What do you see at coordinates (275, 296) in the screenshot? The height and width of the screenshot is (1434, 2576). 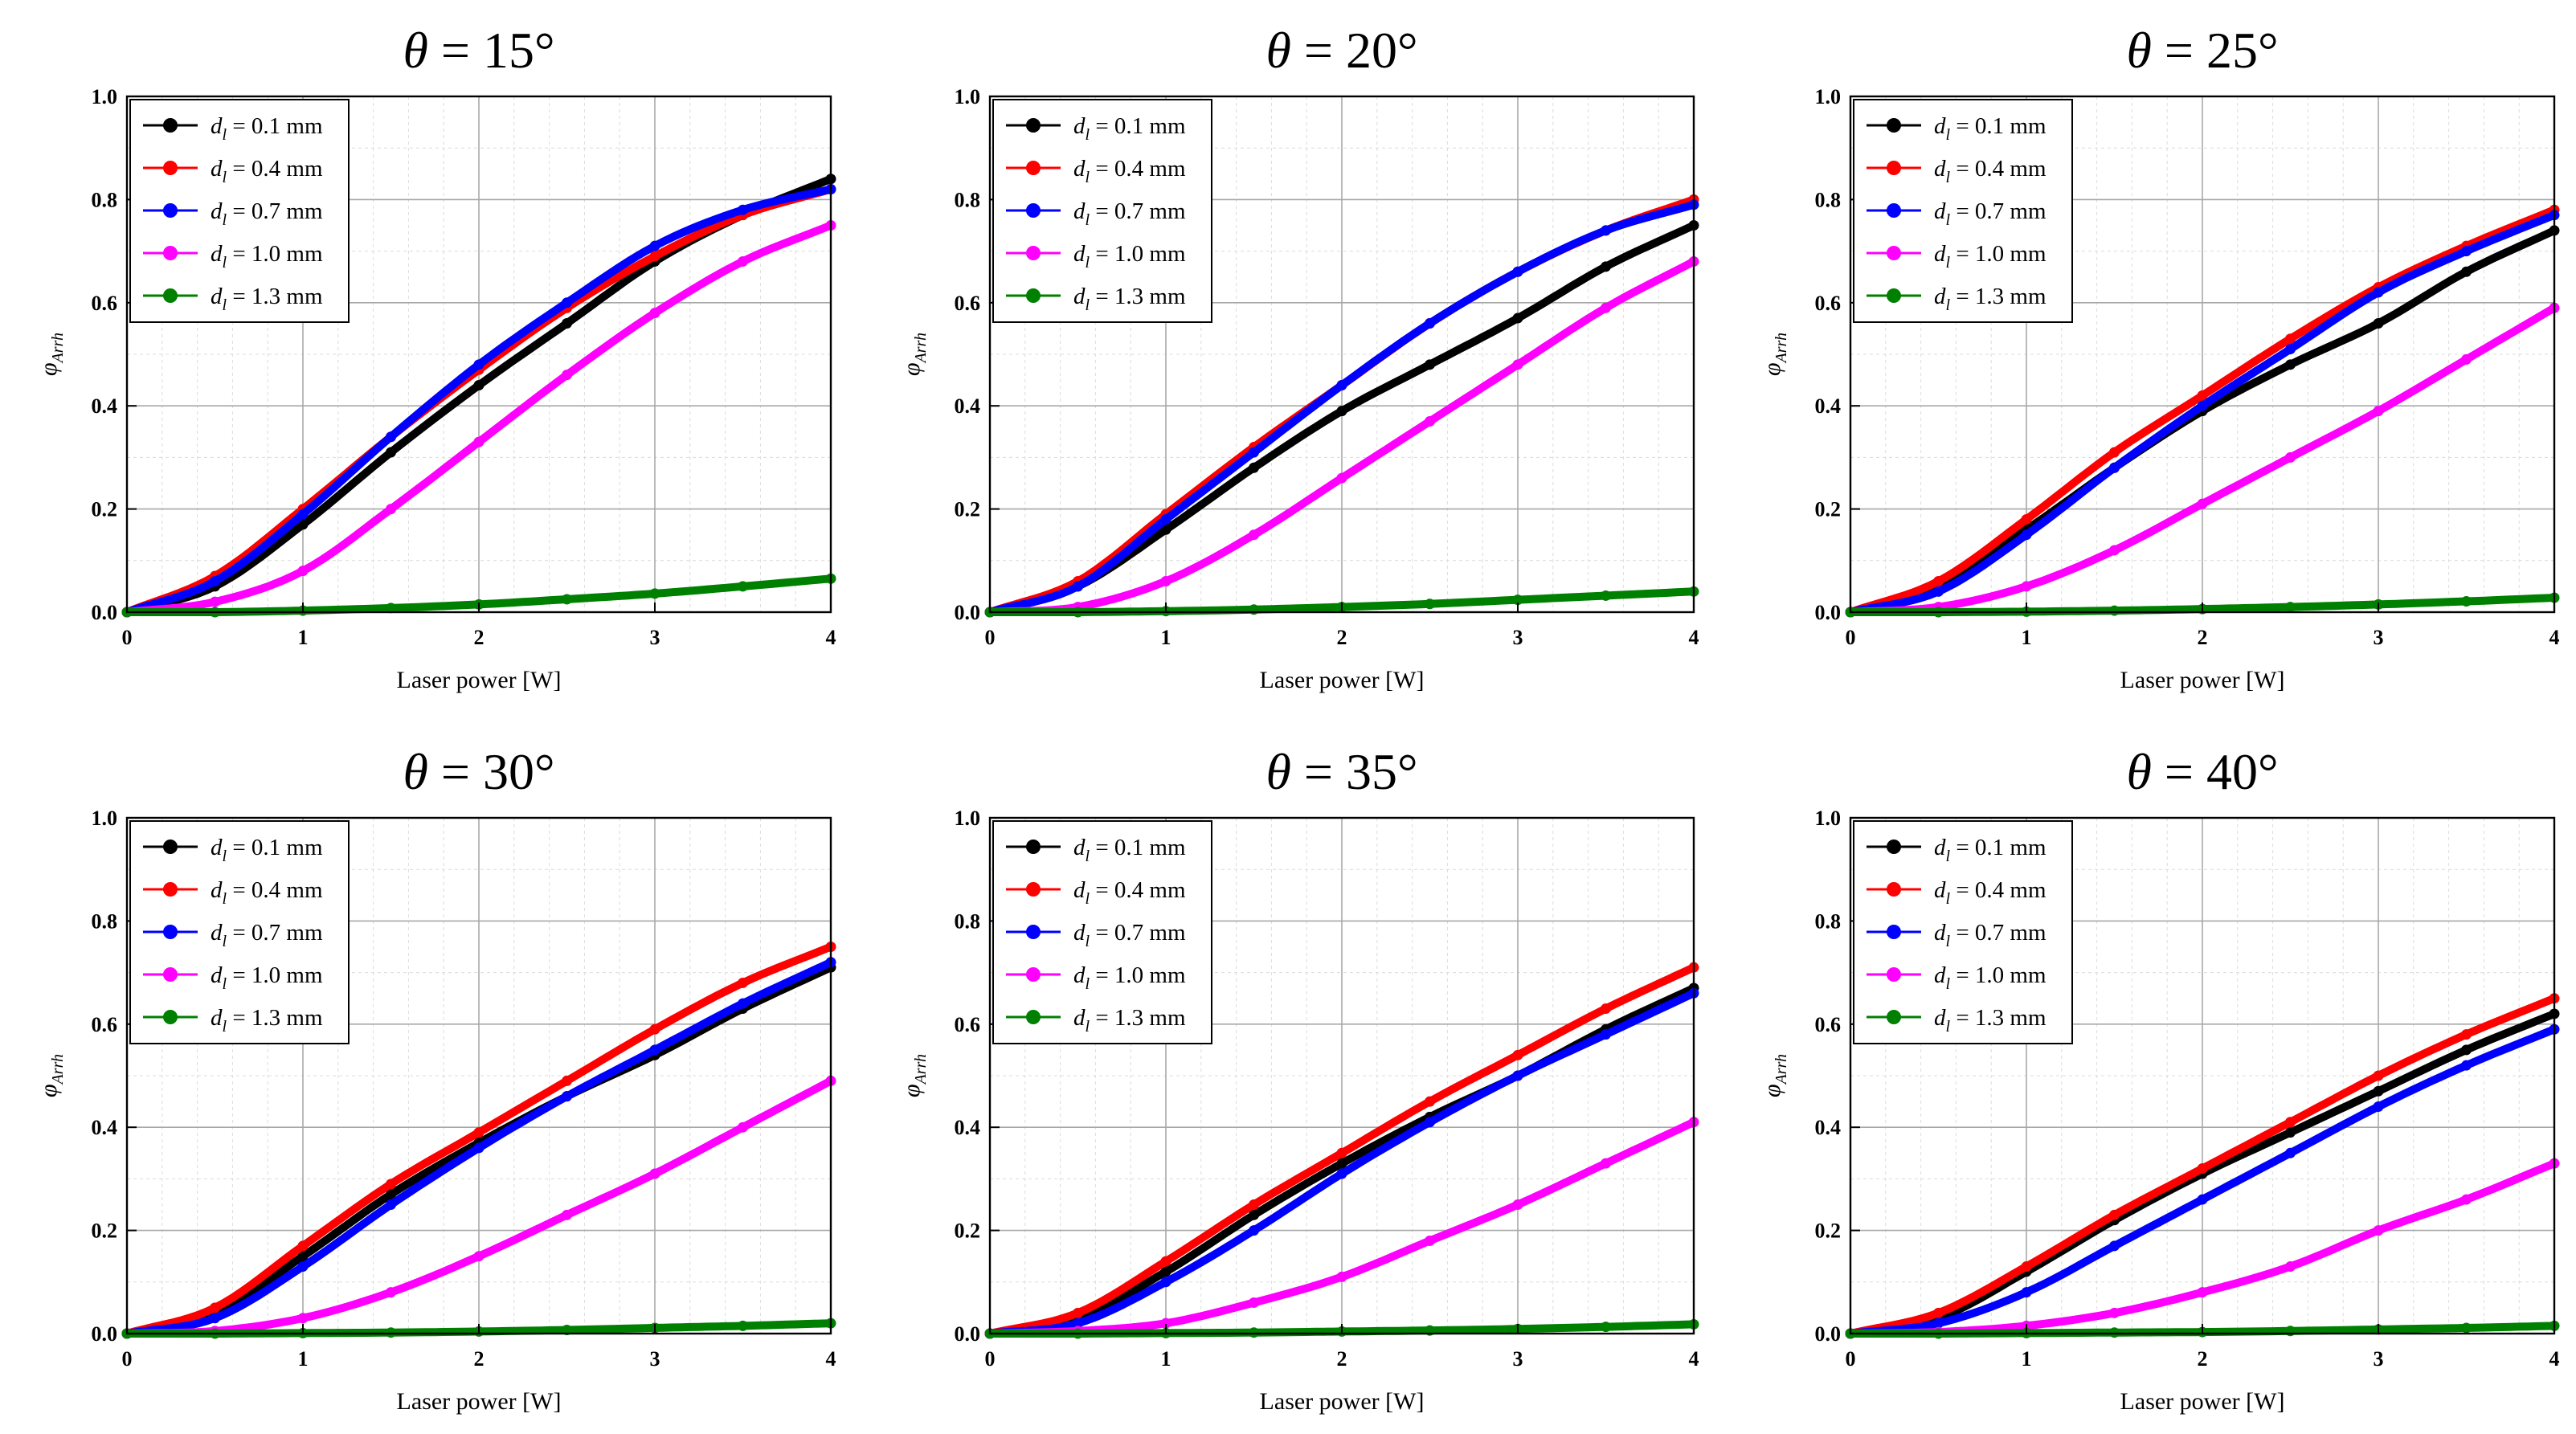 I see `legend-value: = 1.3 mm` at bounding box center [275, 296].